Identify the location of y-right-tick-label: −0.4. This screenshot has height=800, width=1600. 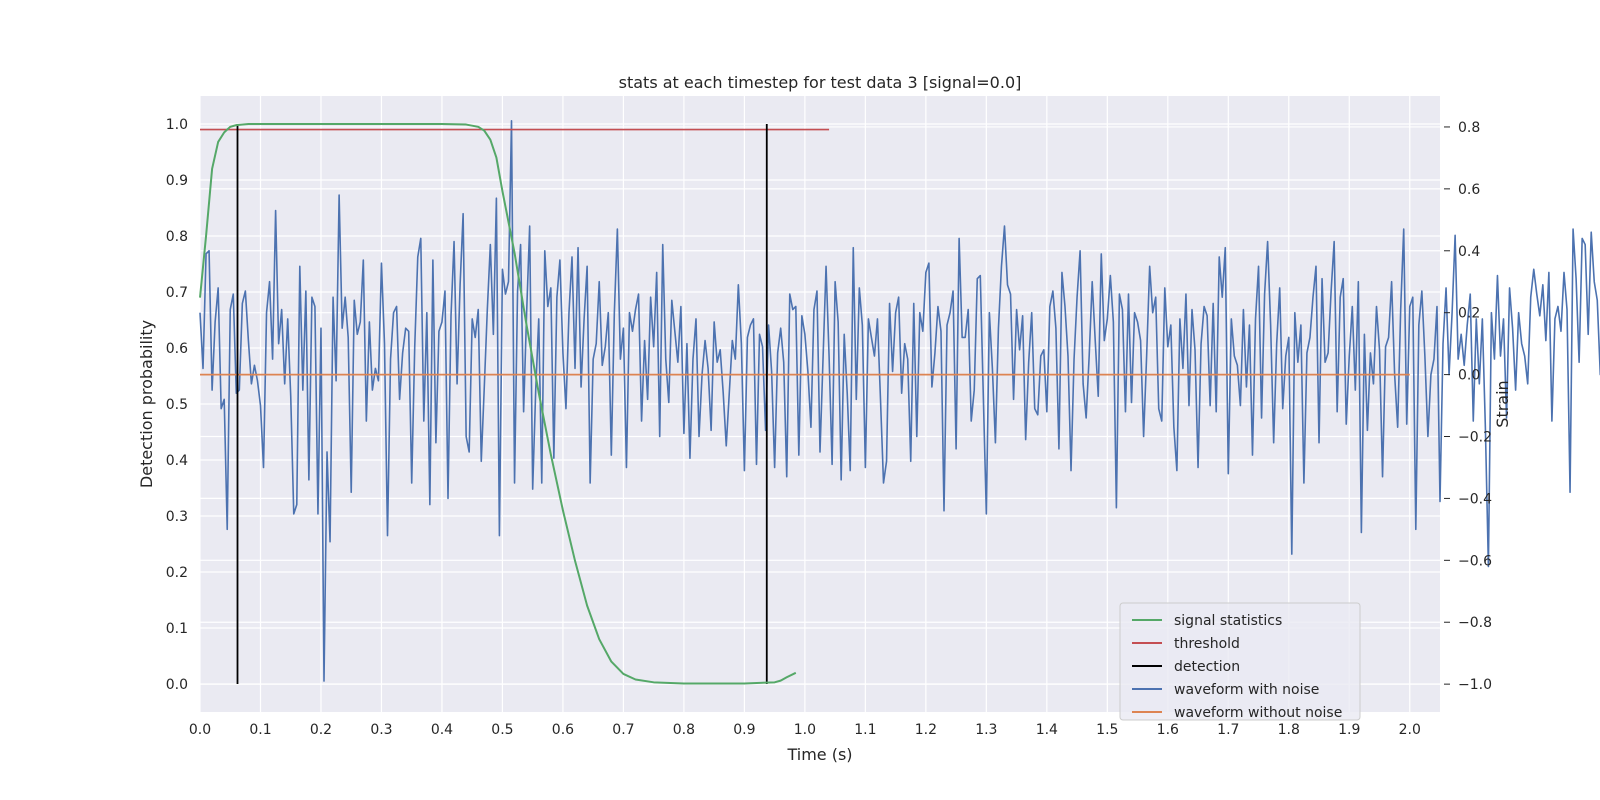
(1475, 499).